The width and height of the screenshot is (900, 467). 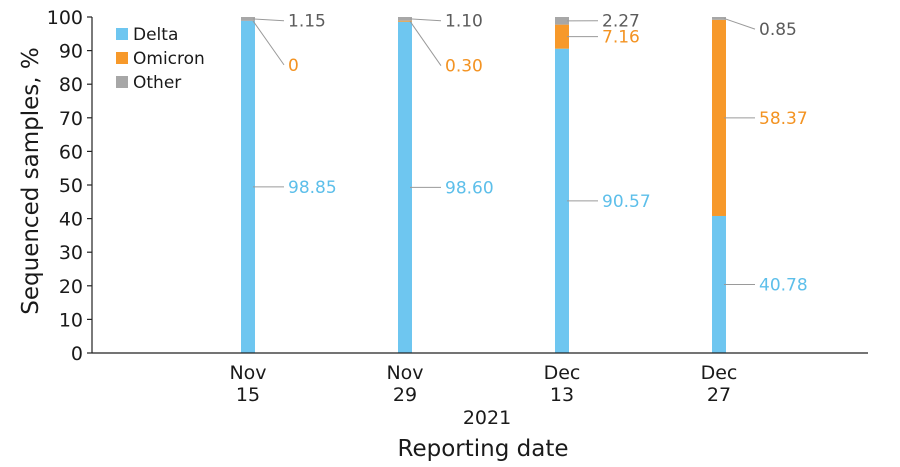 I want to click on y-tick-label: 90, so click(x=71, y=52).